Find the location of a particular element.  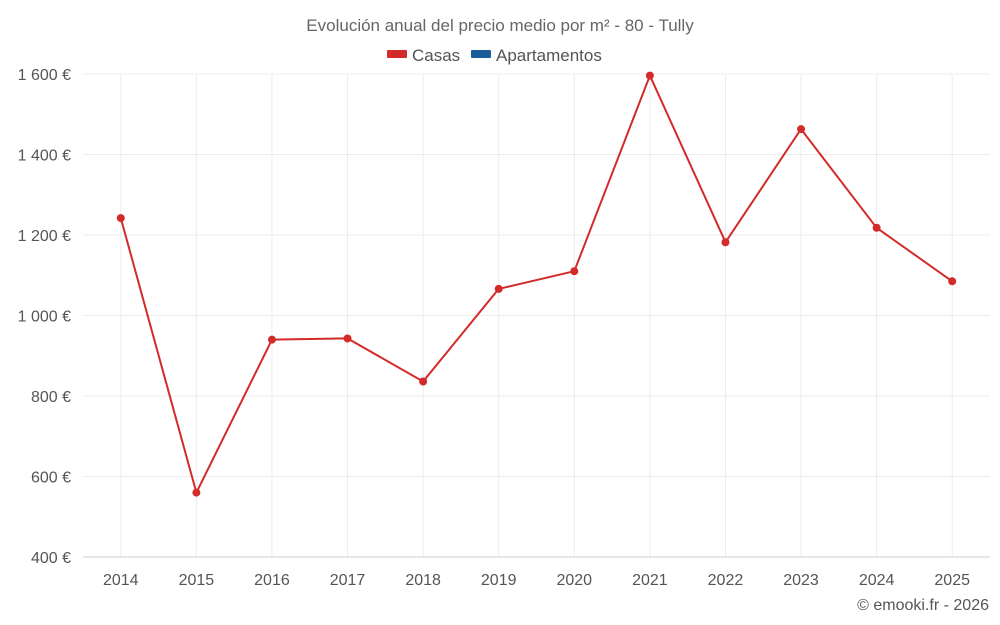

data-point-2020 is located at coordinates (574, 271).